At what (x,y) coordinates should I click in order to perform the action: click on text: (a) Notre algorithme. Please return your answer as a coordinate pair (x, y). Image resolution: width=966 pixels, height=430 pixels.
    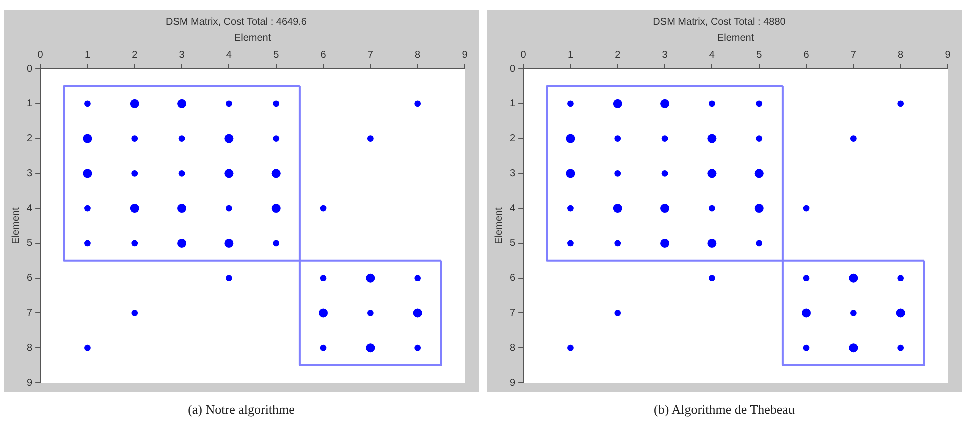
    Looking at the image, I should click on (241, 410).